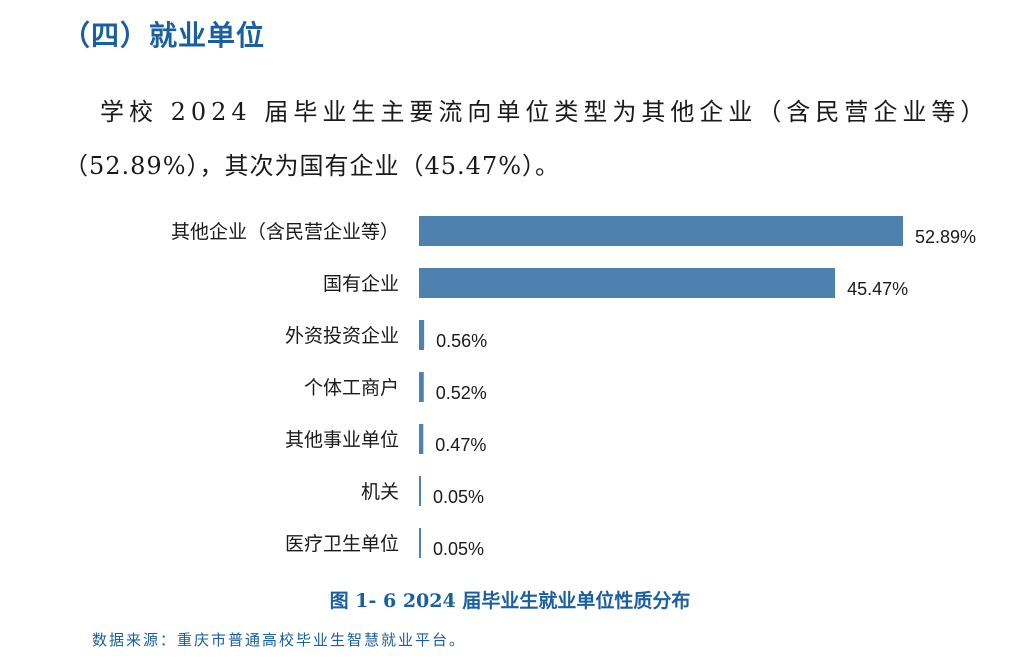 The width and height of the screenshot is (1020, 670). What do you see at coordinates (164, 35) in the screenshot?
I see `section-heading: （四）就业单位` at bounding box center [164, 35].